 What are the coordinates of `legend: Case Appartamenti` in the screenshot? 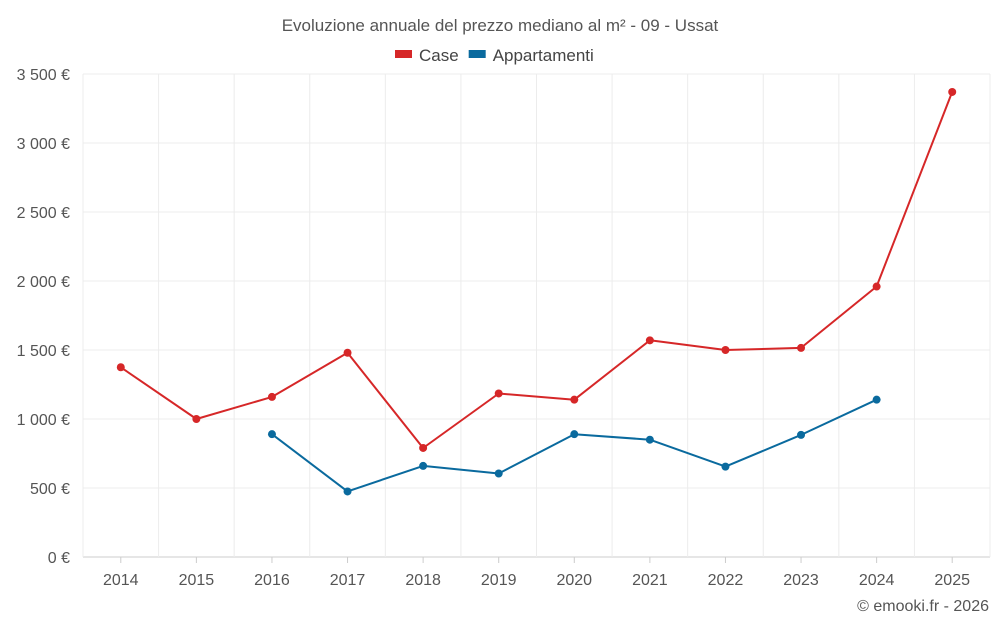 It's located at (494, 55).